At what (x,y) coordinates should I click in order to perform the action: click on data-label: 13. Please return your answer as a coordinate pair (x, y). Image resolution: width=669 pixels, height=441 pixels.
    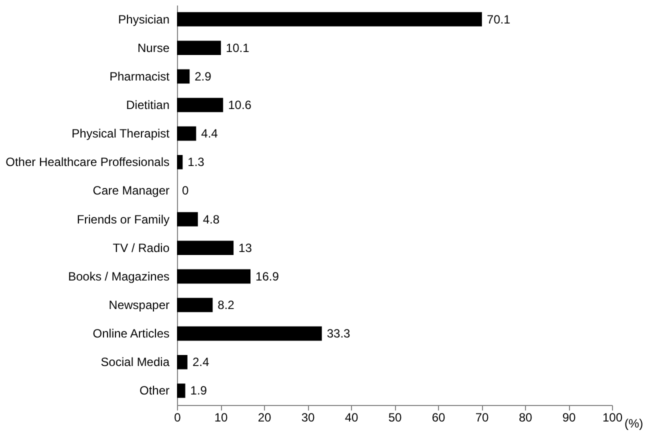
    Looking at the image, I should click on (245, 247).